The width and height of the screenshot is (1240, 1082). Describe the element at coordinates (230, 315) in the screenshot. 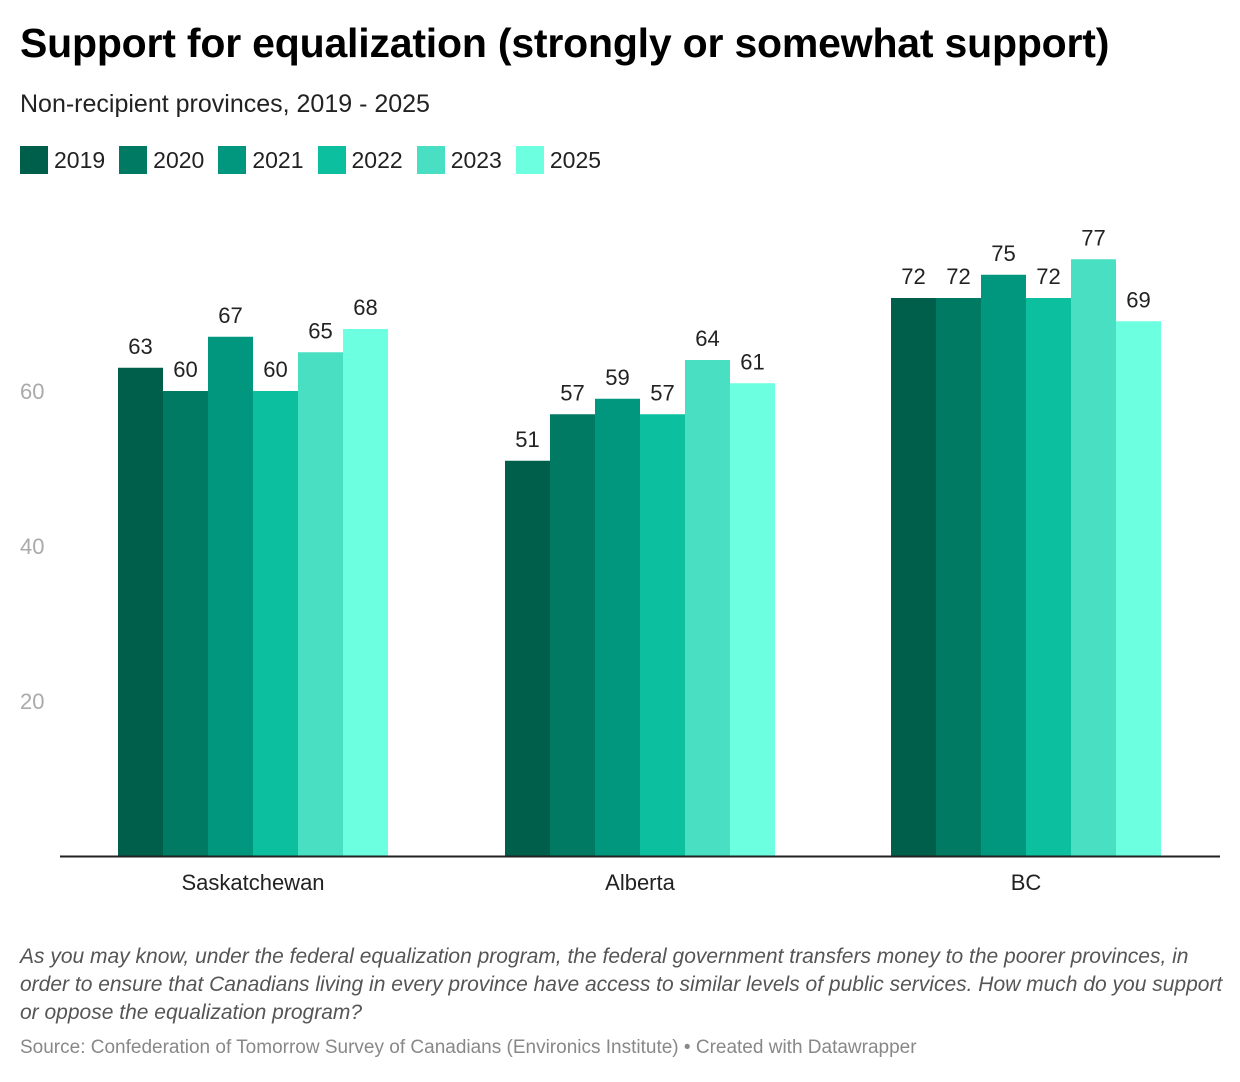

I see `bar-value-label: 67` at that location.